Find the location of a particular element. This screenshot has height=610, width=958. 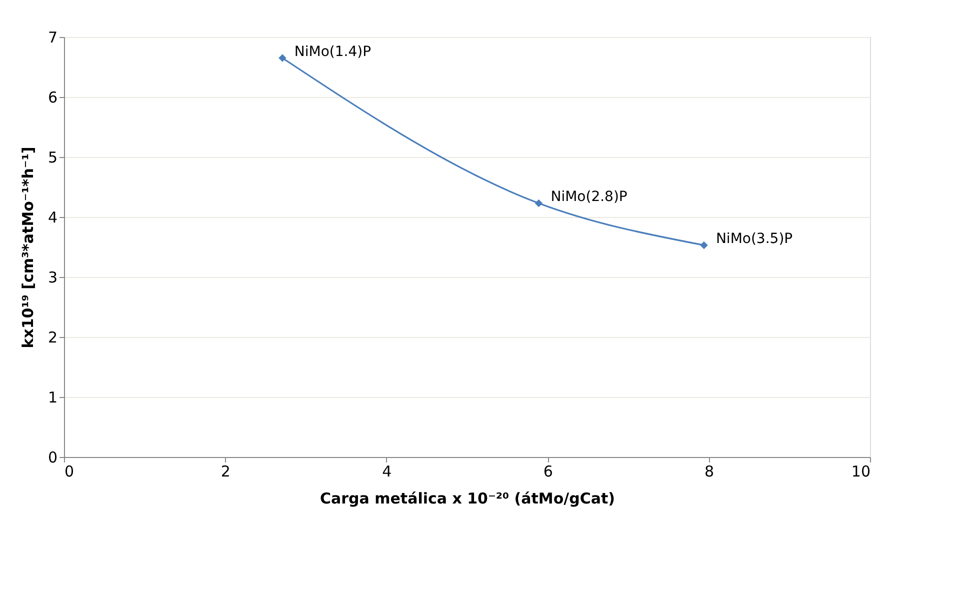

y-axis-title: kx10¹⁹ [cm³*atMo⁻¹*h⁻¹] is located at coordinates (27, 247).